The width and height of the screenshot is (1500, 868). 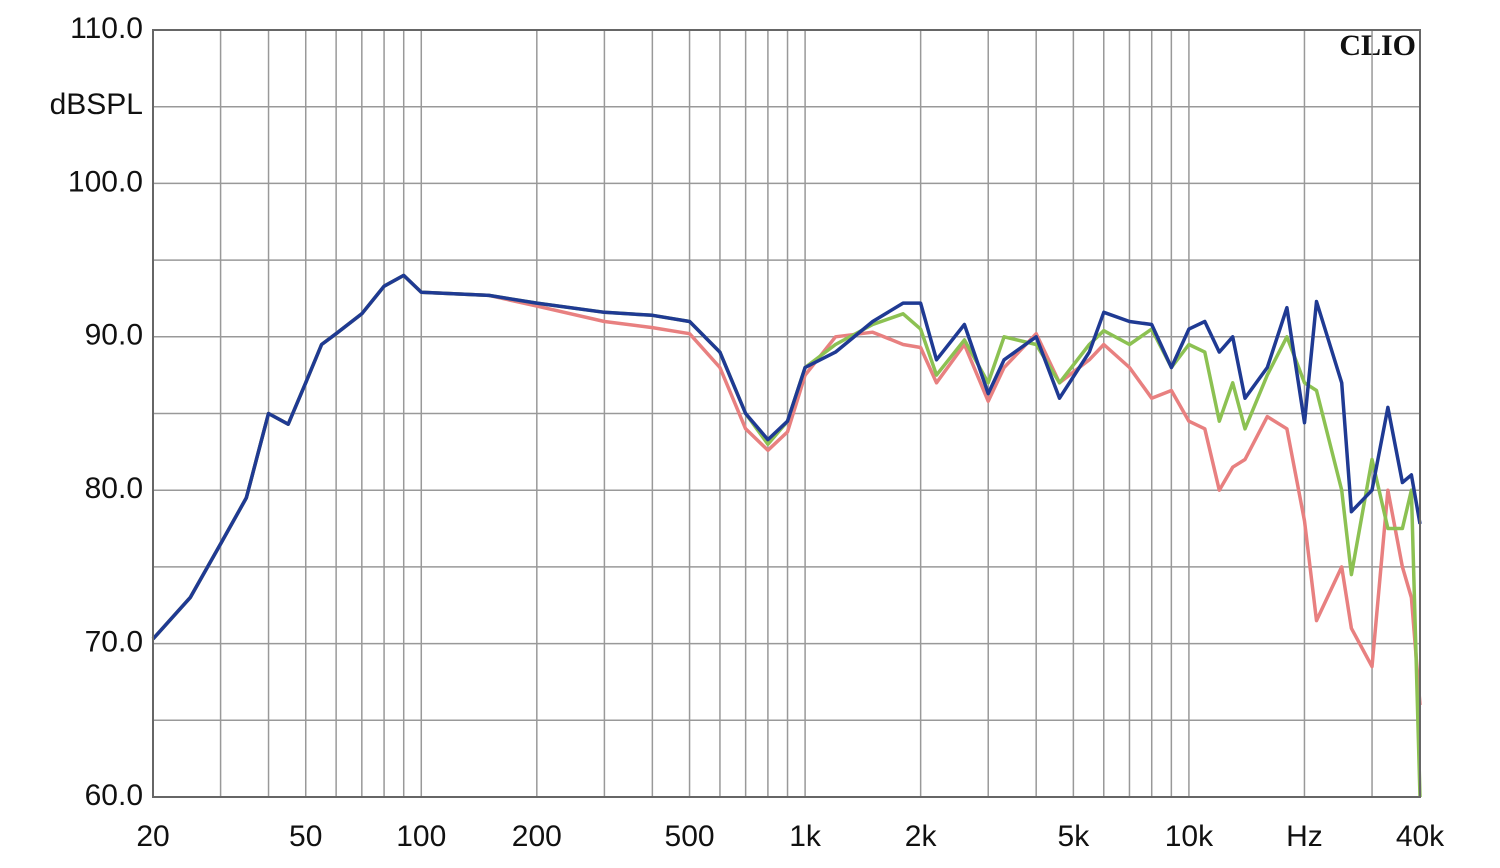 What do you see at coordinates (921, 836) in the screenshot?
I see `x-tick-label: 2k` at bounding box center [921, 836].